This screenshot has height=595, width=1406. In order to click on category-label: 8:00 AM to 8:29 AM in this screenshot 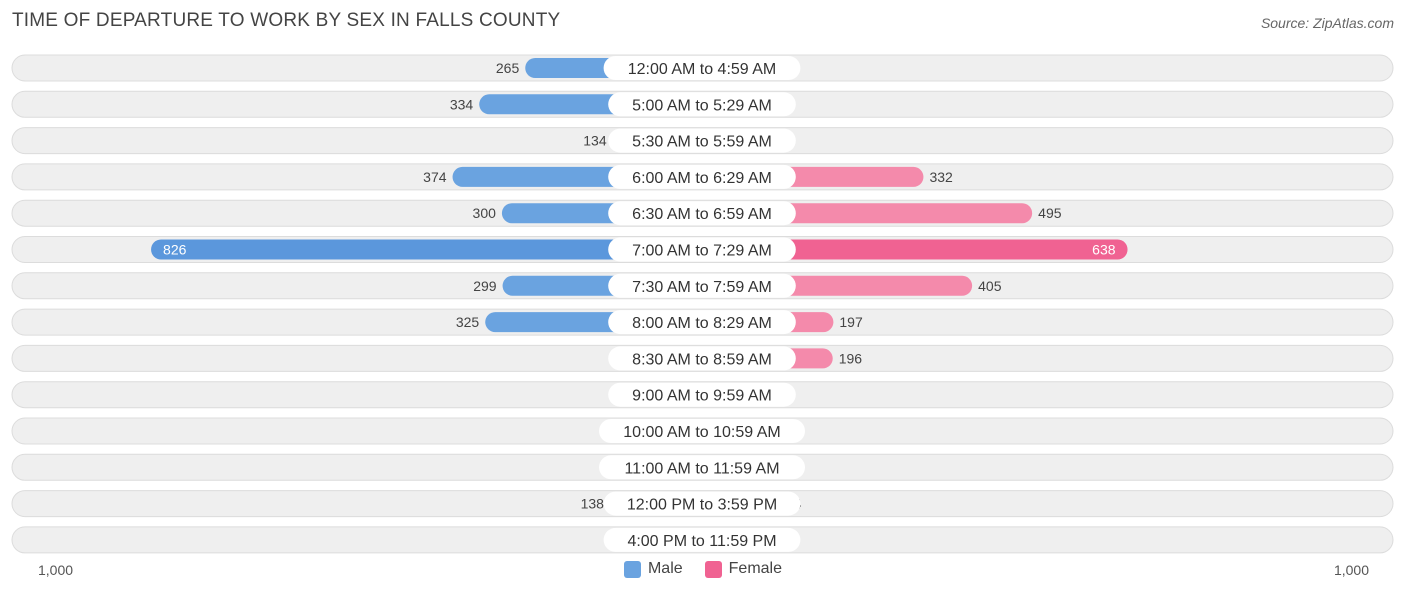, I will do `click(702, 323)`.